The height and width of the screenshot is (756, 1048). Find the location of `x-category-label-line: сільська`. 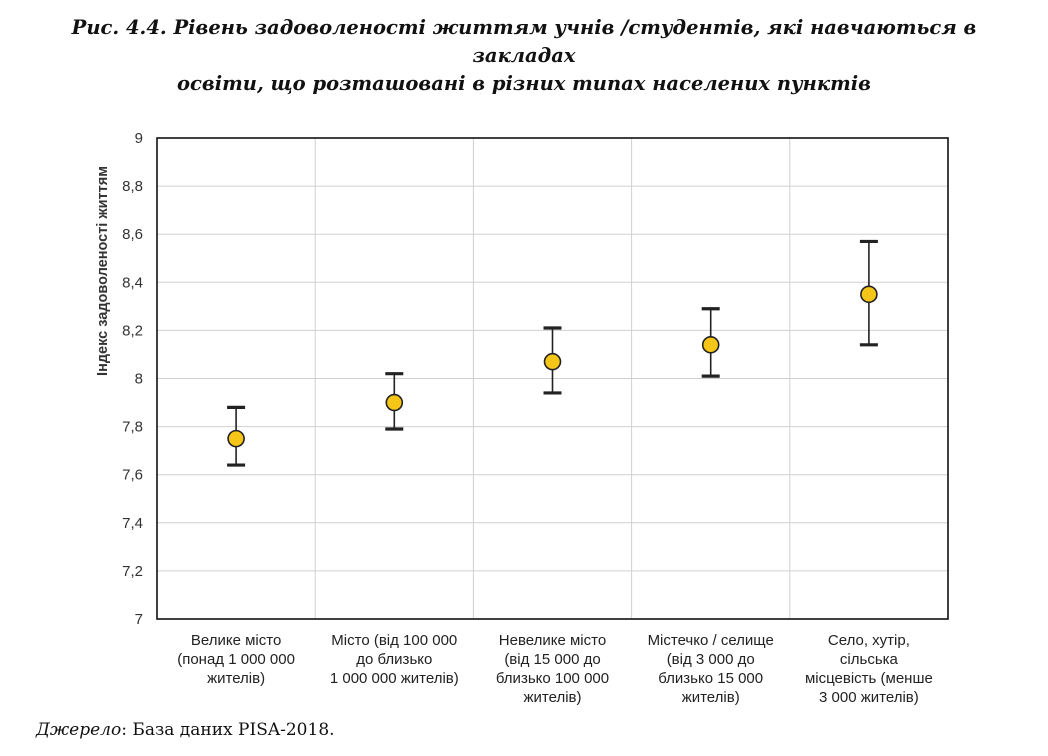

x-category-label-line: сільська is located at coordinates (869, 659).